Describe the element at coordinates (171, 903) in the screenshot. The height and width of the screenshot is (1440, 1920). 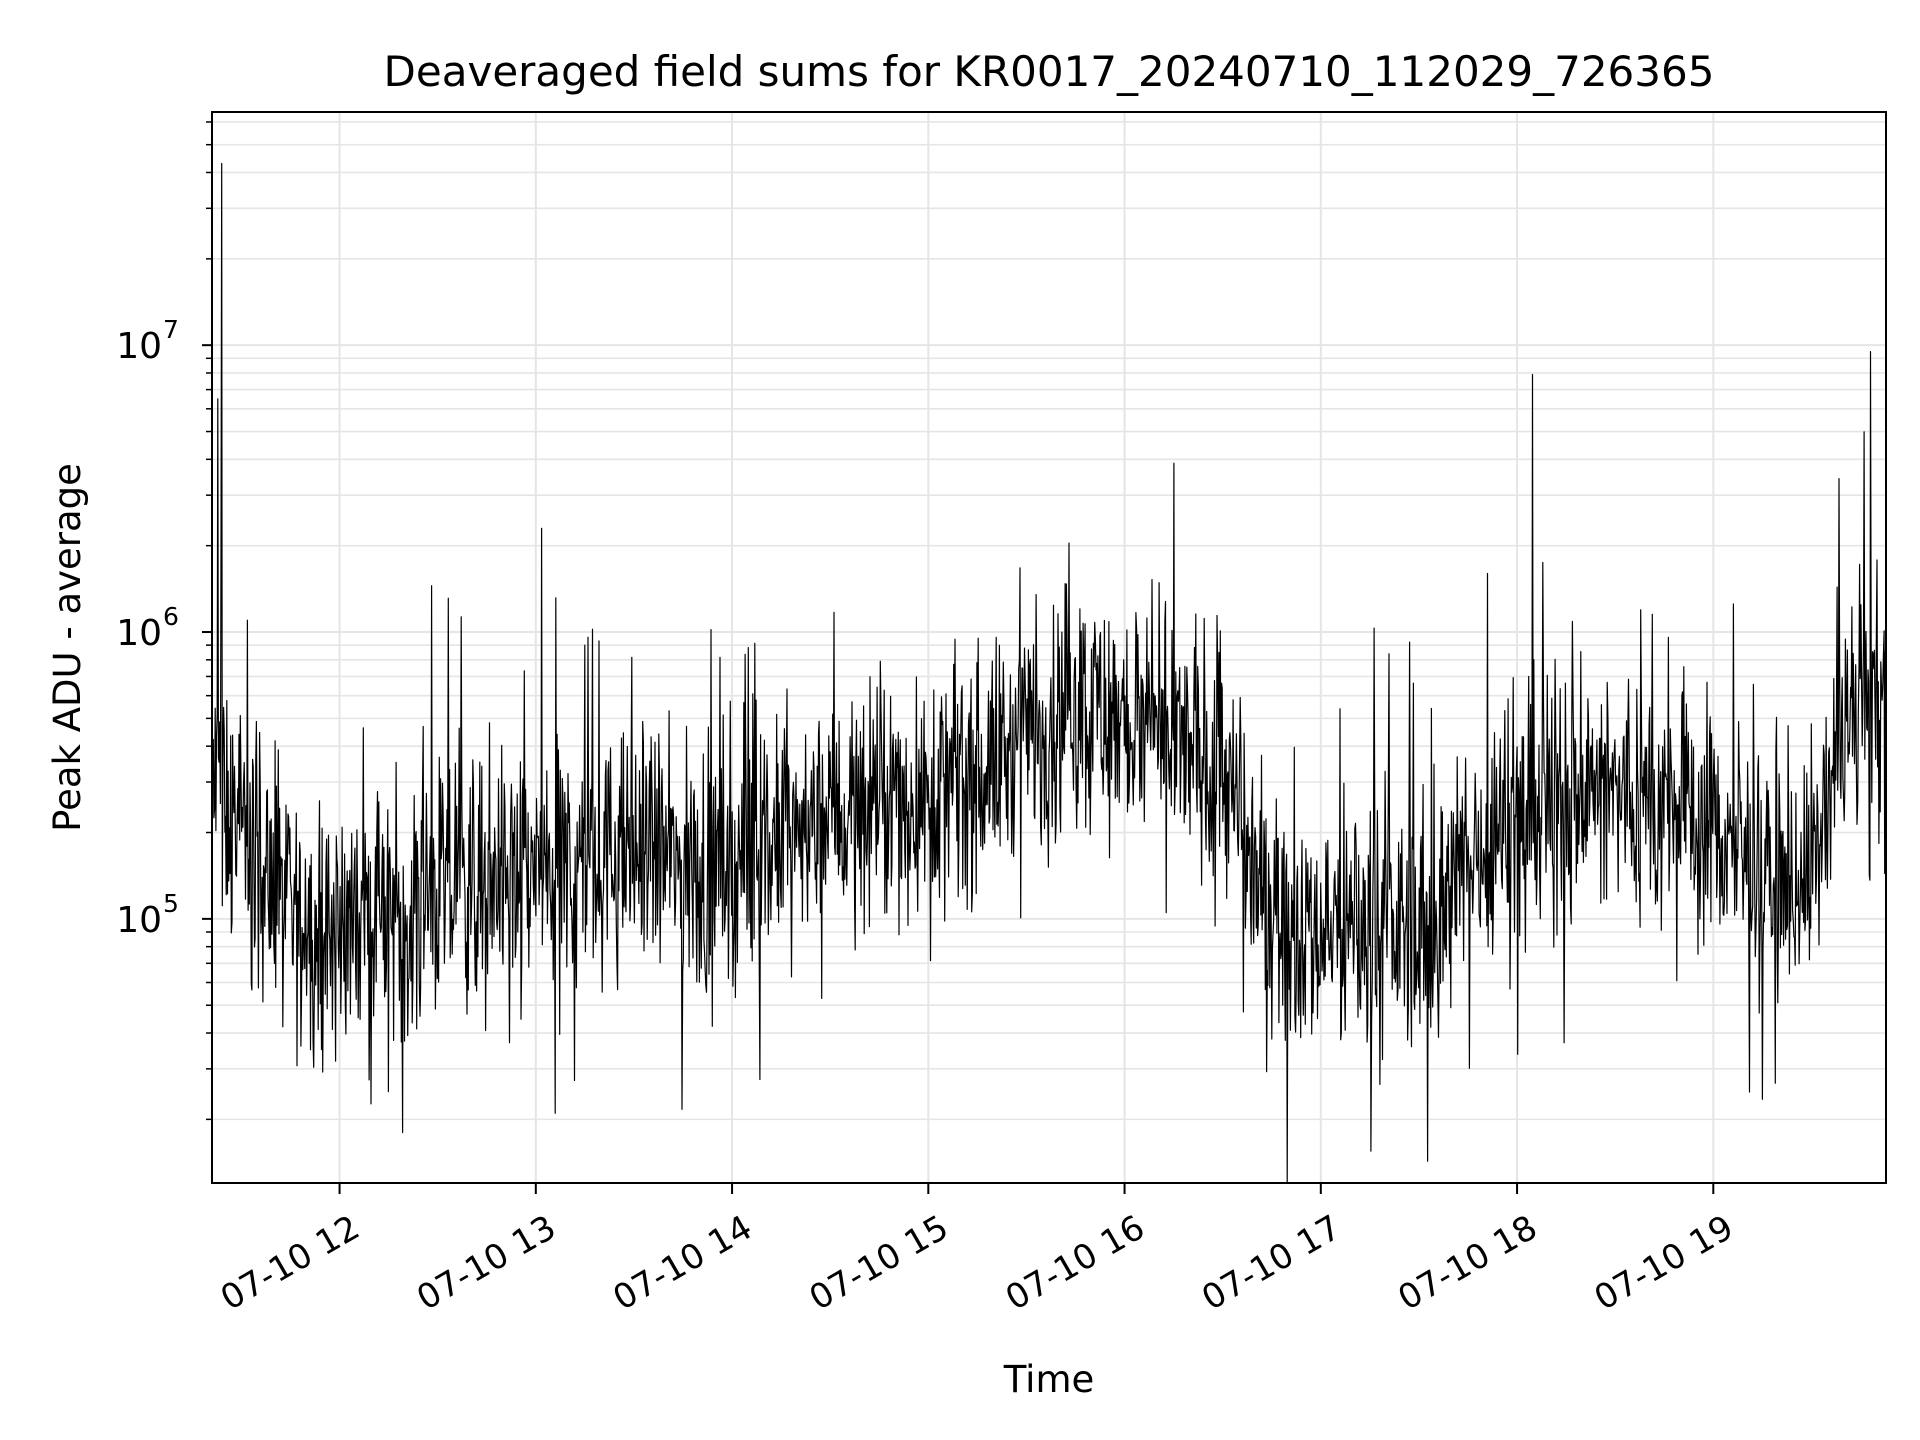
I see `y-tick-label-exponent: 5` at that location.